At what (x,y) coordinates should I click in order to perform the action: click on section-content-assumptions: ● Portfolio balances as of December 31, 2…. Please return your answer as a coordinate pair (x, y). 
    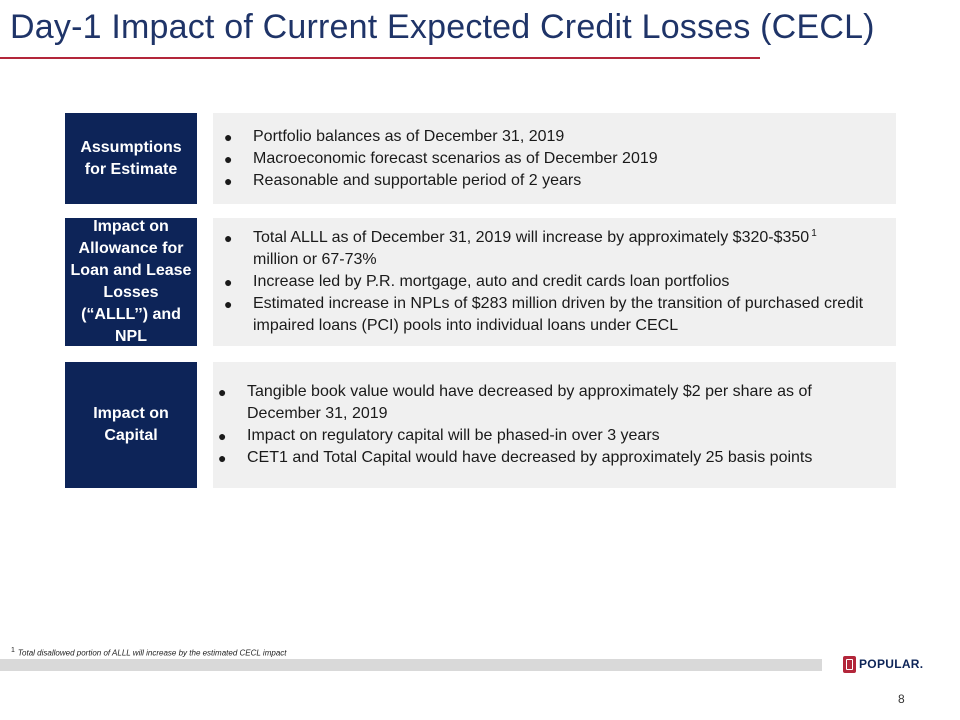
    Looking at the image, I should click on (554, 158).